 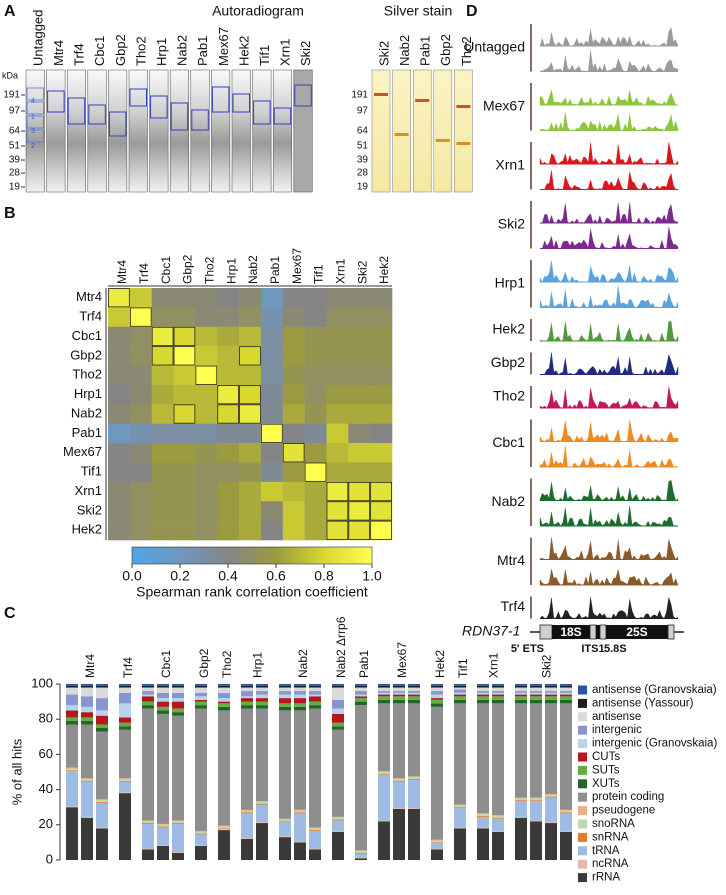 I want to click on legend-swatch, so click(x=582, y=757).